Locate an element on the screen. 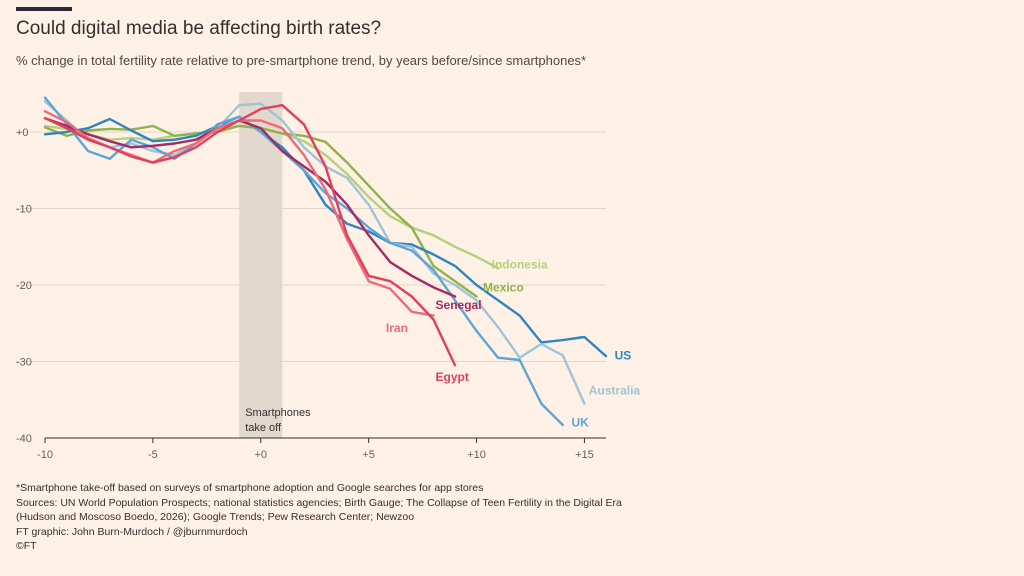  y-tick-label-1: -10 is located at coordinates (24, 210).